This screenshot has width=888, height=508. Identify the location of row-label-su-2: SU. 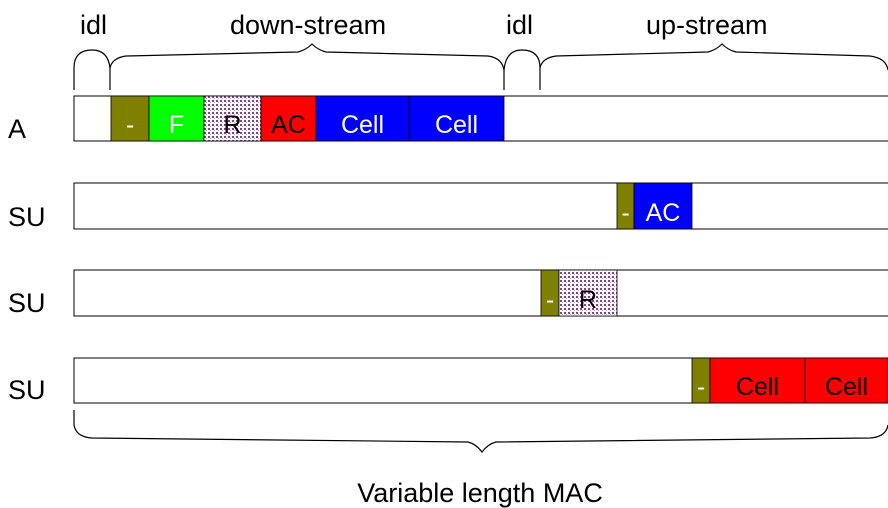
(27, 303).